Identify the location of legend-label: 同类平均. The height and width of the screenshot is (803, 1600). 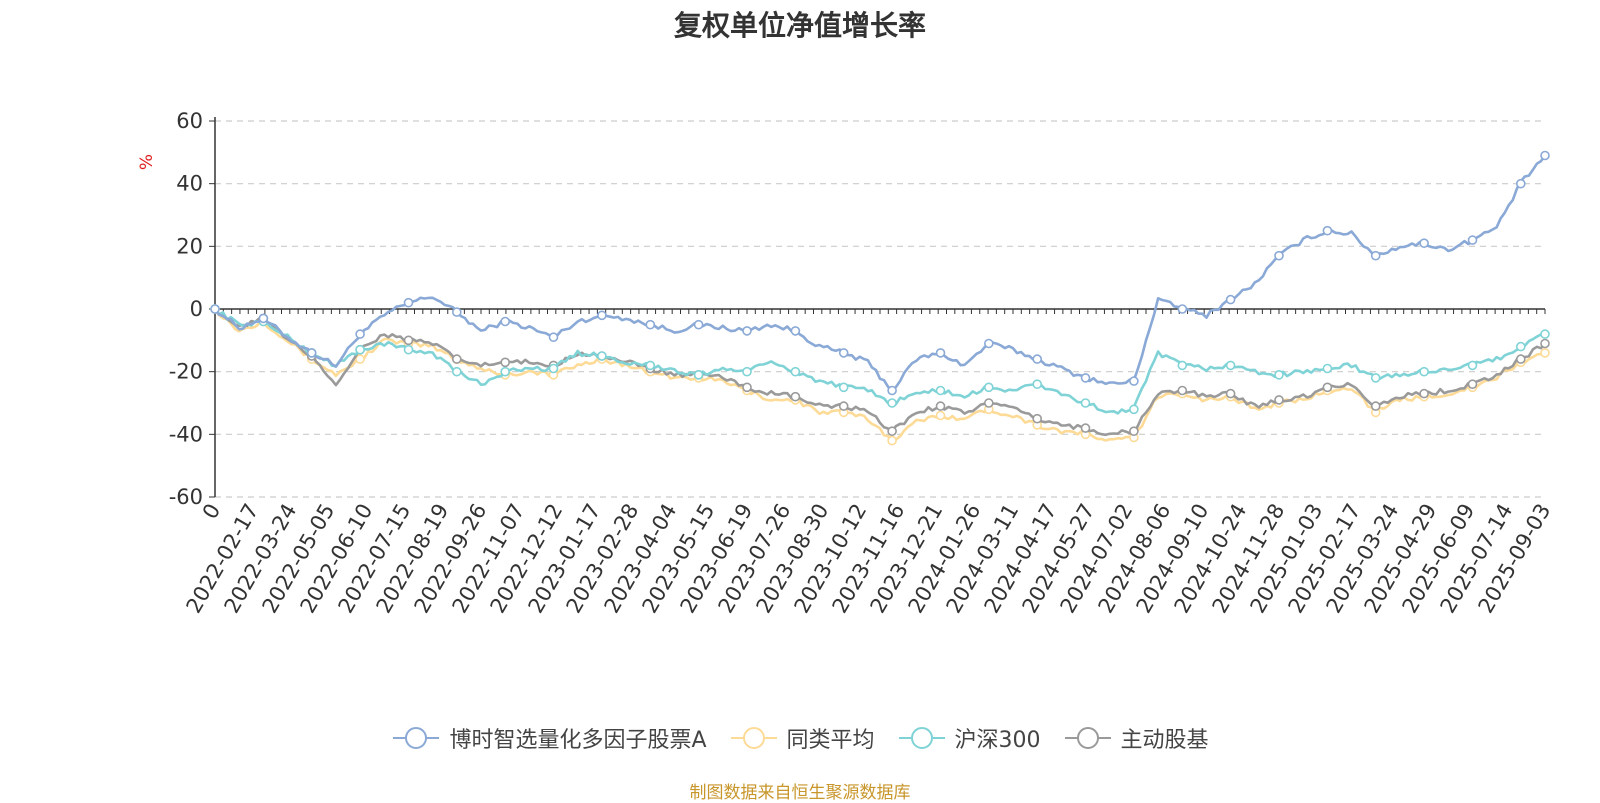
(830, 740).